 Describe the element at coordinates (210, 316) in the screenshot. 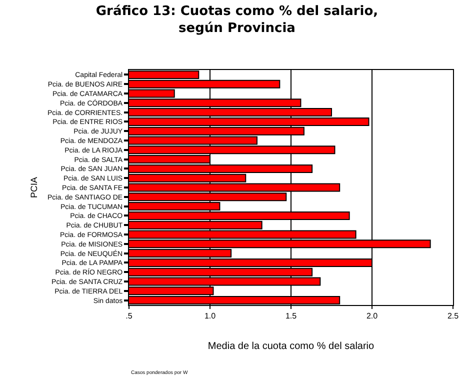

I see `x-tick-label: 1.0` at that location.